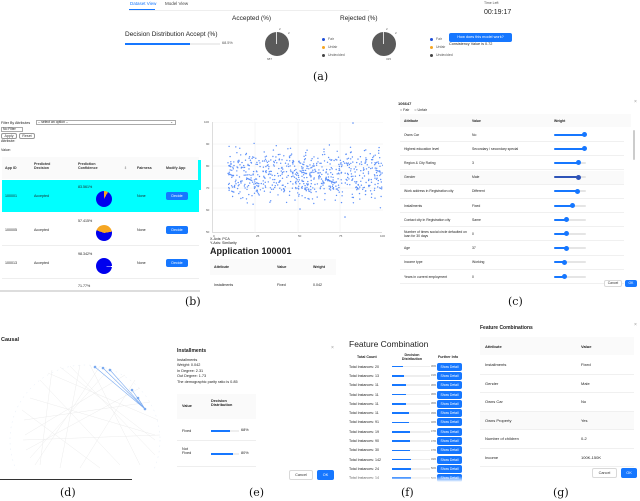  Describe the element at coordinates (512, 135) in the screenshot. I see `table-row: Owns Car No` at that location.